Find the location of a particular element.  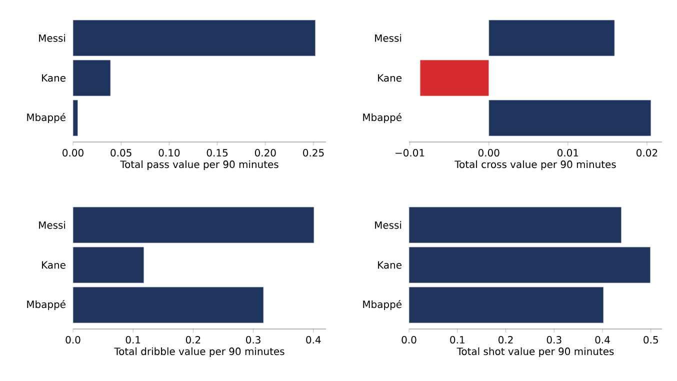

x-tick-label: 0.25 is located at coordinates (313, 153).